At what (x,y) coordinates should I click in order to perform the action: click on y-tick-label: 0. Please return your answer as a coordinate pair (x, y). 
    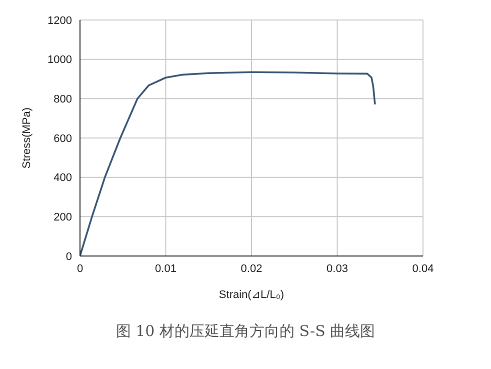
    Looking at the image, I should click on (69, 256).